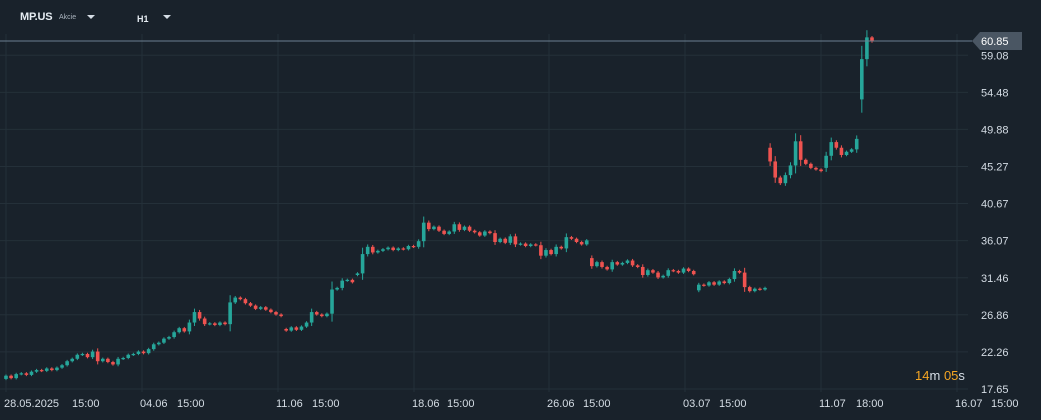  What do you see at coordinates (36, 17) in the screenshot?
I see `symbol-label: MP.US` at bounding box center [36, 17].